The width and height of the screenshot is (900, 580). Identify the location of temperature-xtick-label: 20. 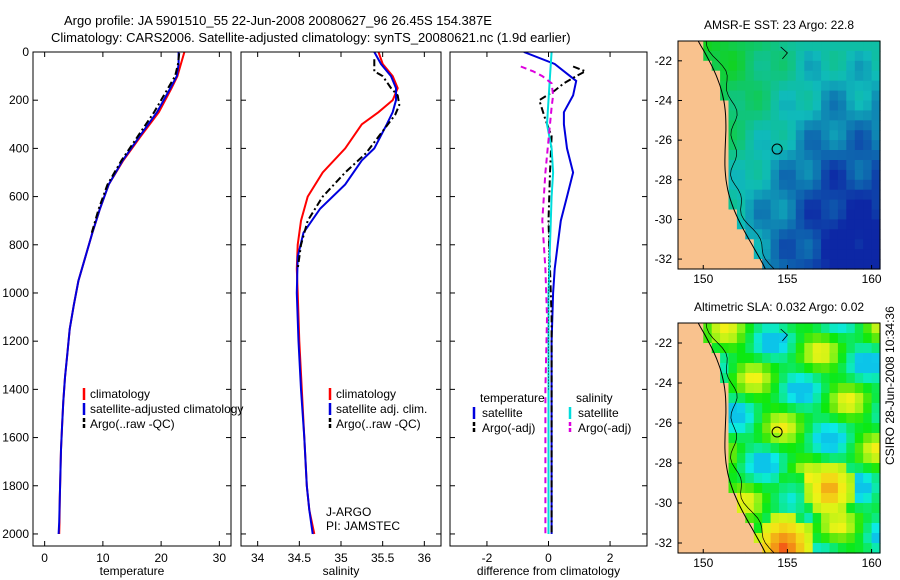
(161, 558).